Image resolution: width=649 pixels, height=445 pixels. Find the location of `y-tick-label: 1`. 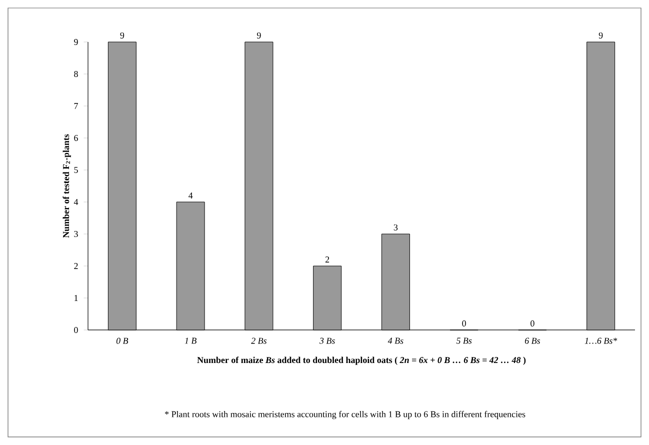

y-tick-label: 1 is located at coordinates (76, 298).